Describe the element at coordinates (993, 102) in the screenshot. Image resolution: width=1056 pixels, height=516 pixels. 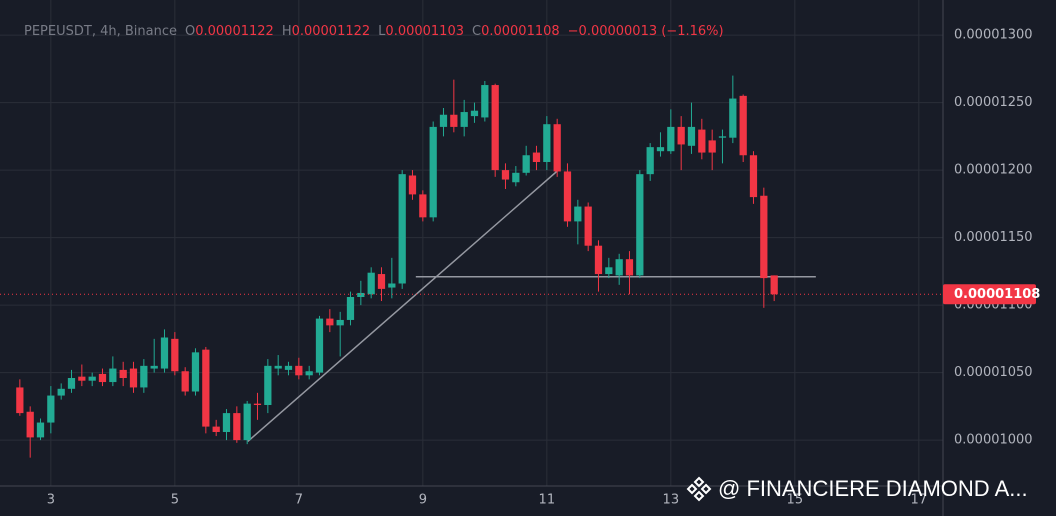
I see `y-tick-label: 0.00001250` at that location.